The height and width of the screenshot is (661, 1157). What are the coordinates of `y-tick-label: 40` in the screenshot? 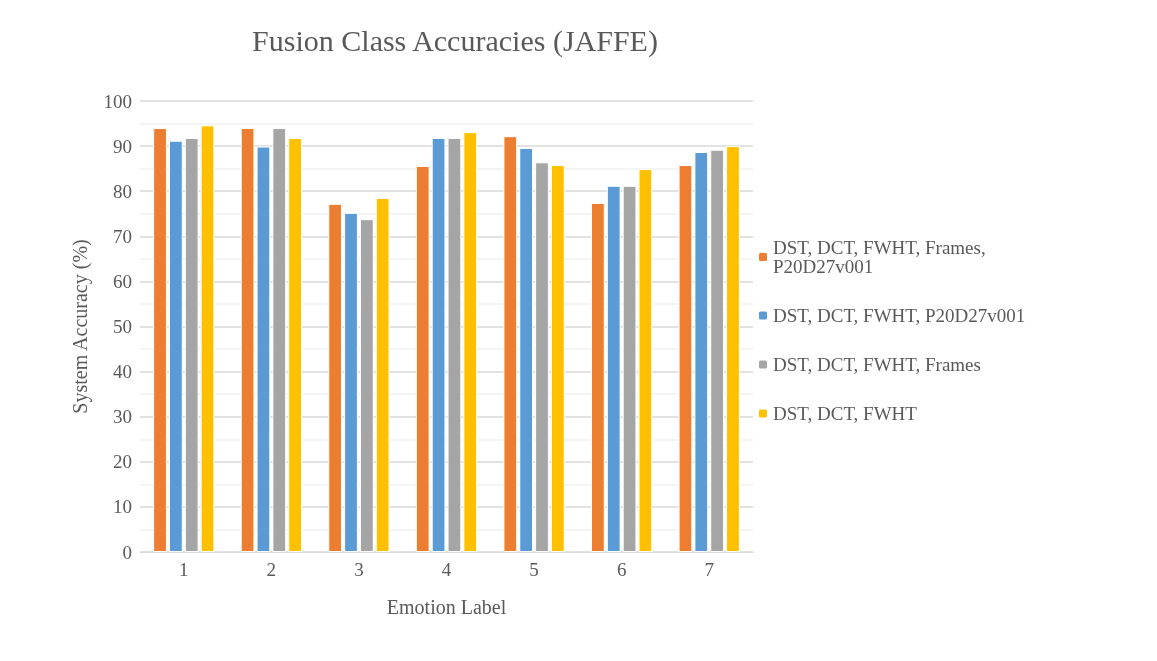 It's located at (122, 372).